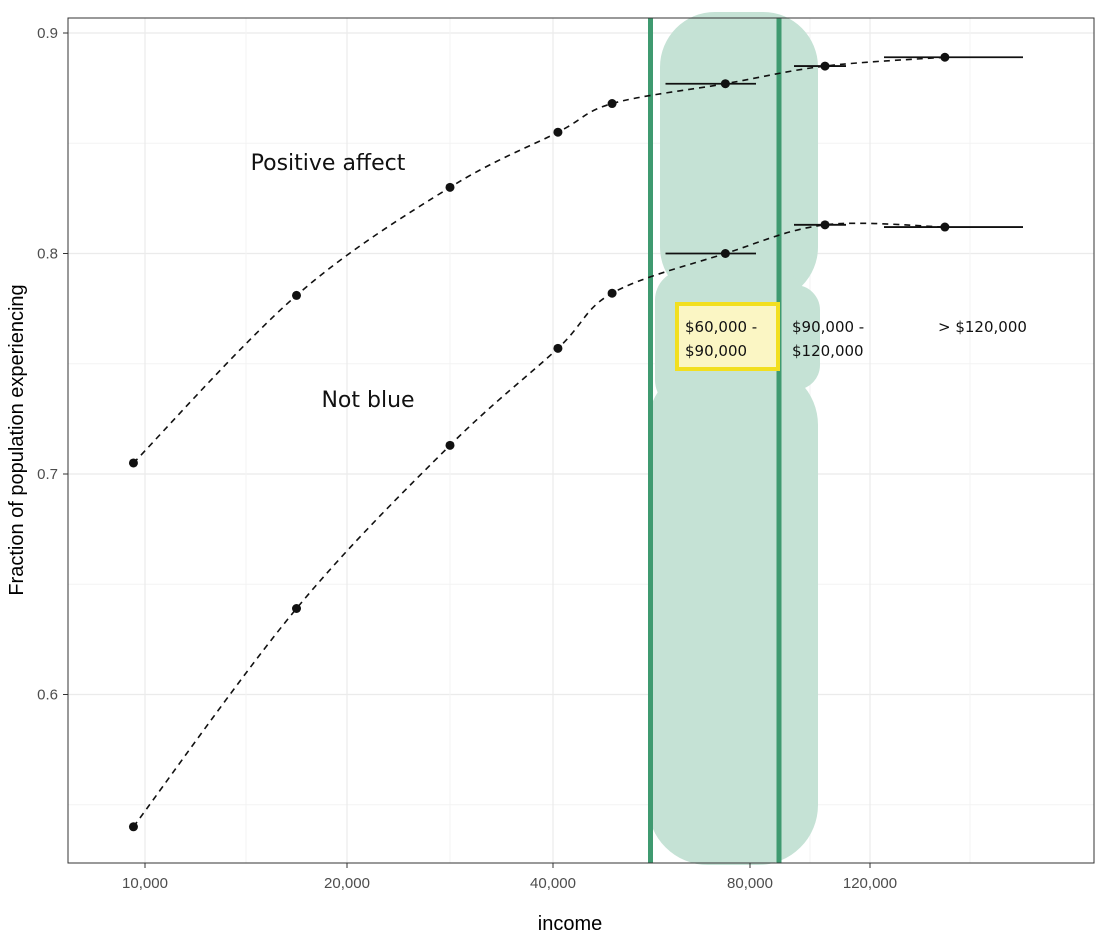  What do you see at coordinates (47, 33) in the screenshot?
I see `y-tick-label: 0.9` at bounding box center [47, 33].